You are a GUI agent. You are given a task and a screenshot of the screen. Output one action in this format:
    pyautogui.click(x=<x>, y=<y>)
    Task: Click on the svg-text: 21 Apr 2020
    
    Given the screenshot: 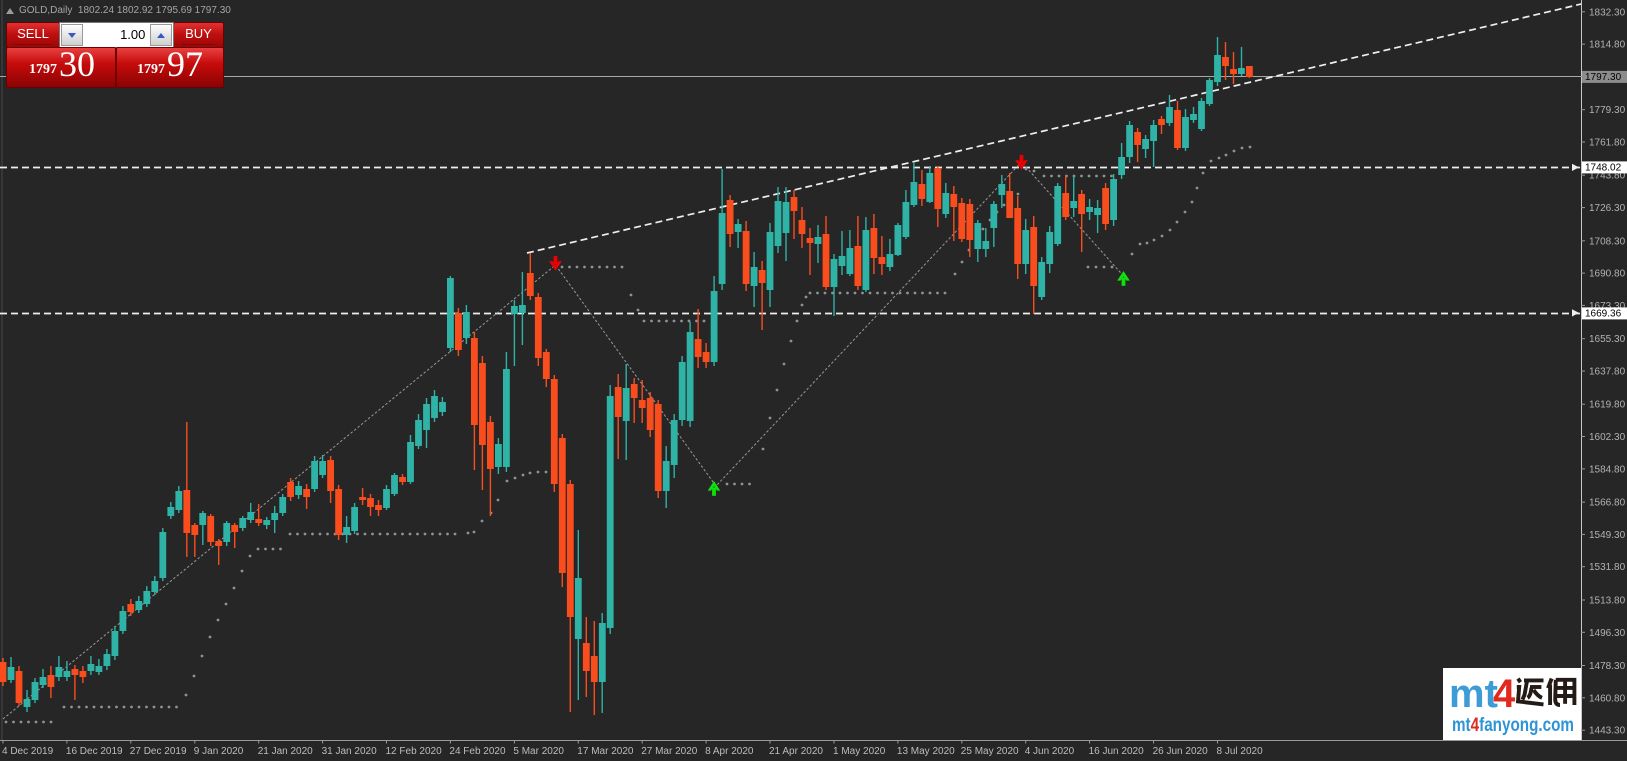 What is the action you would take?
    pyautogui.click(x=796, y=751)
    